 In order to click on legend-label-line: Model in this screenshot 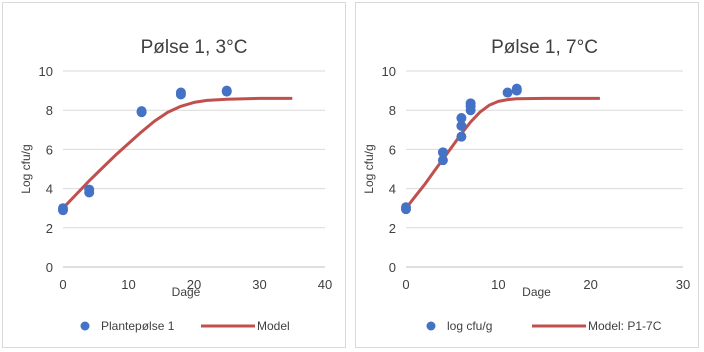, I will do `click(273, 326)`.